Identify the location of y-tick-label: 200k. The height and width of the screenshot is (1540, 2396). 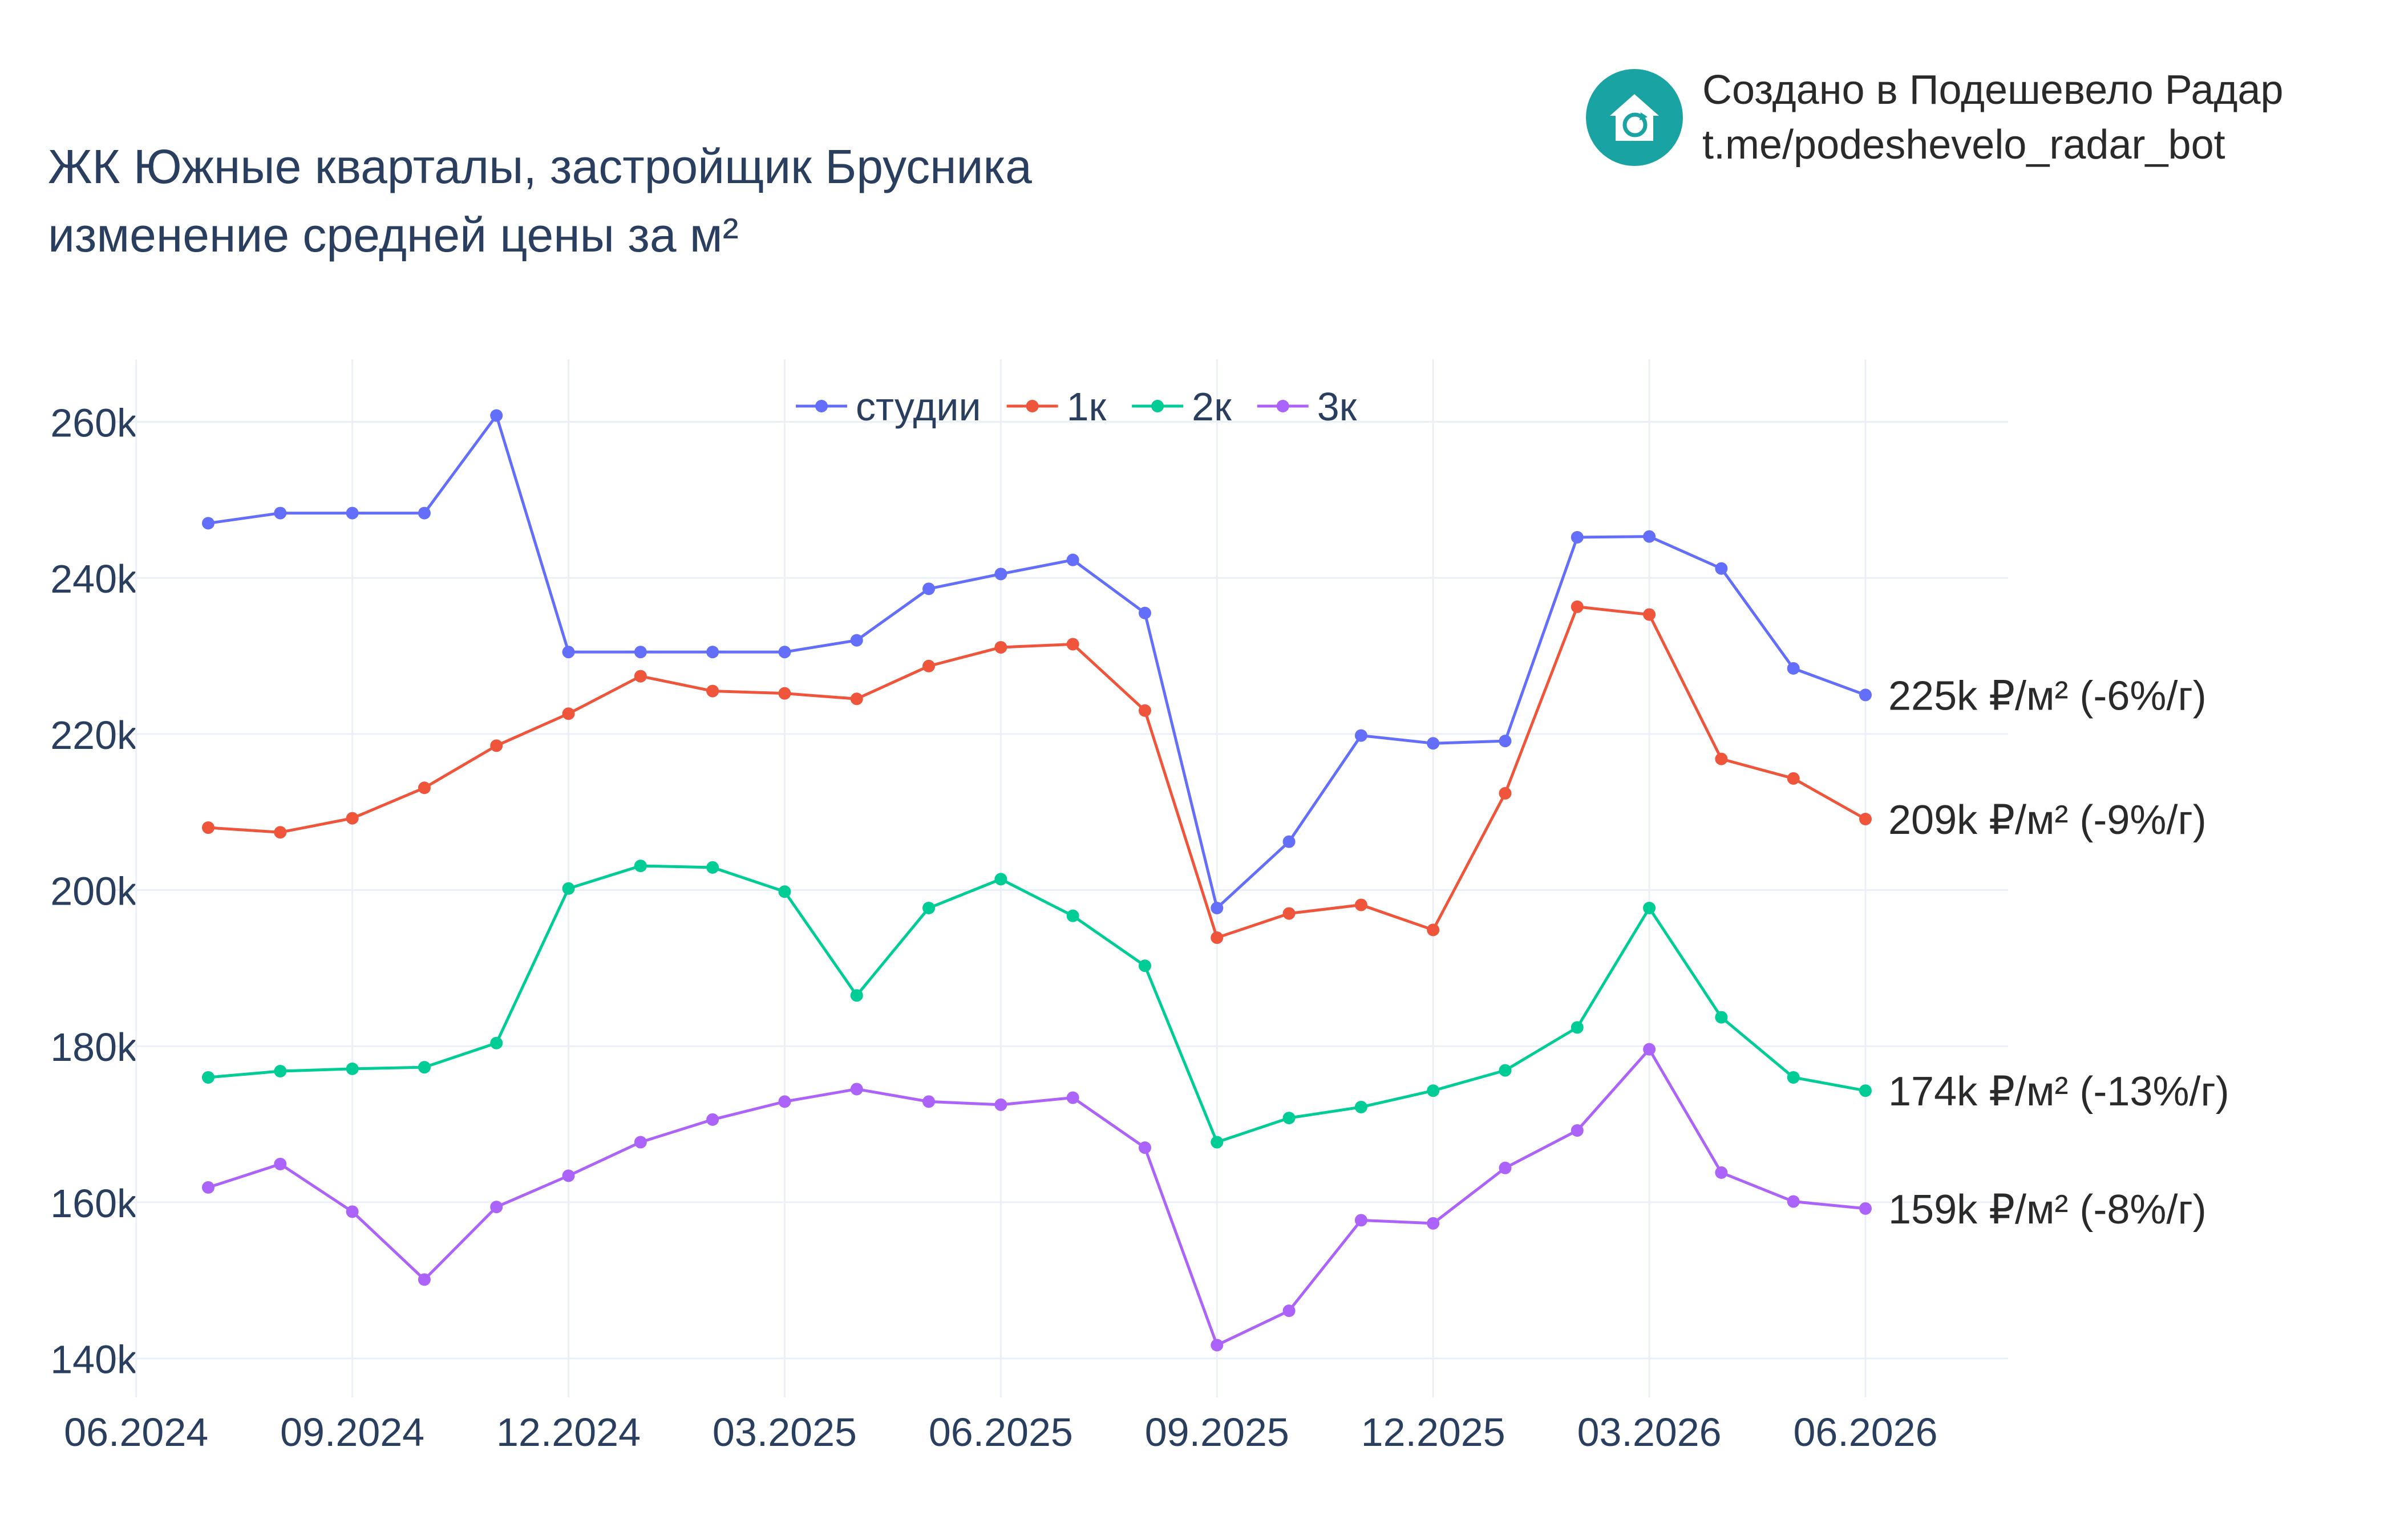
(93, 892).